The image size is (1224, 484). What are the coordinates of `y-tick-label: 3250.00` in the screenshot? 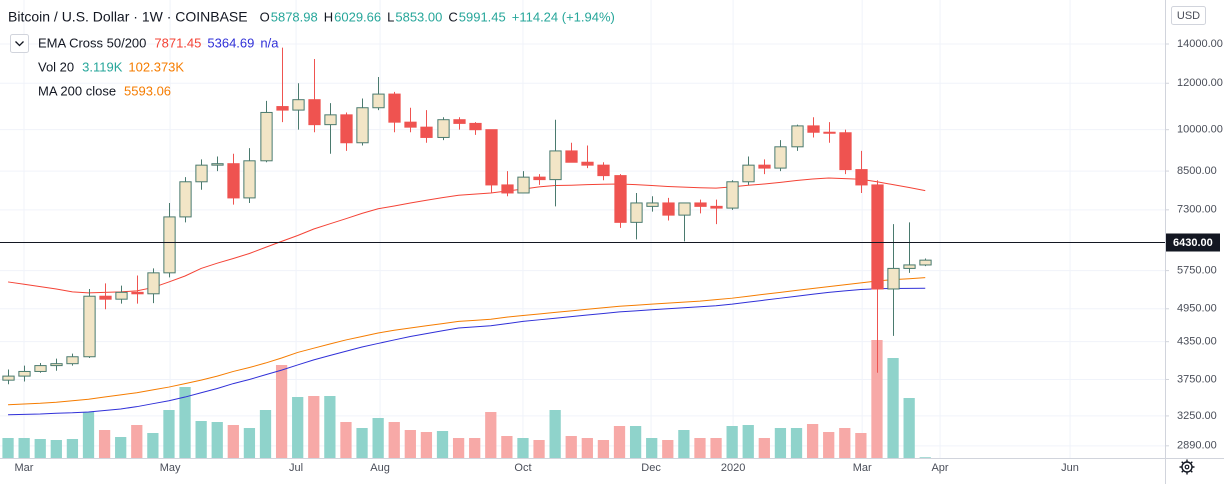 It's located at (1197, 416).